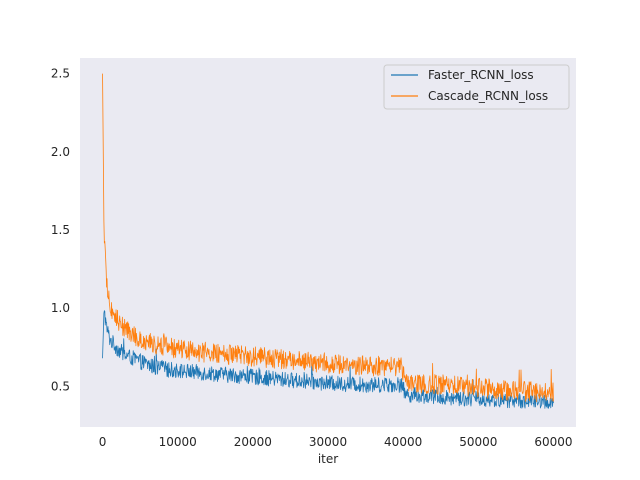 This screenshot has width=640, height=480. I want to click on x-axis-label: iter, so click(328, 459).